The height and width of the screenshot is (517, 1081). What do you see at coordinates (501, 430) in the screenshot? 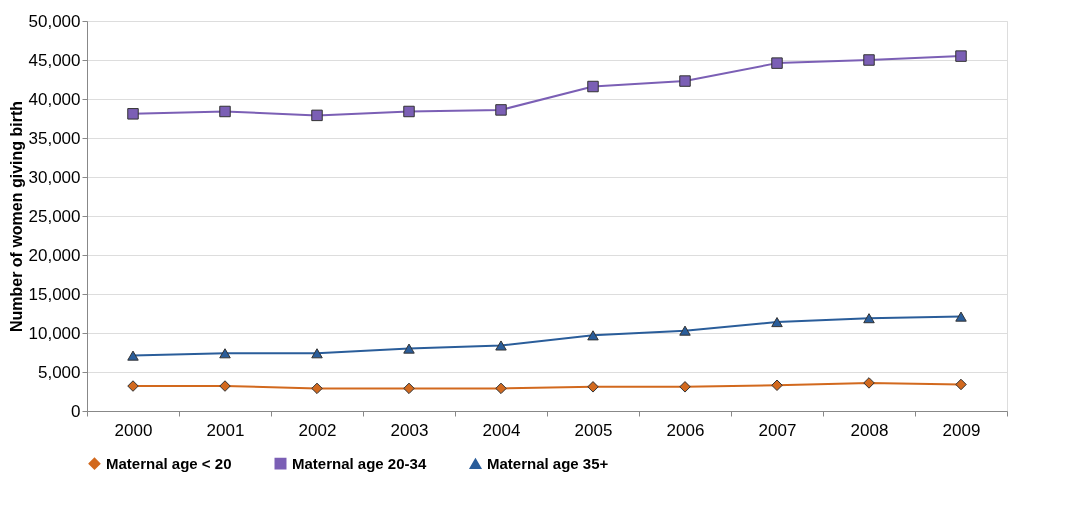
I see `x-tick-label: 2004` at bounding box center [501, 430].